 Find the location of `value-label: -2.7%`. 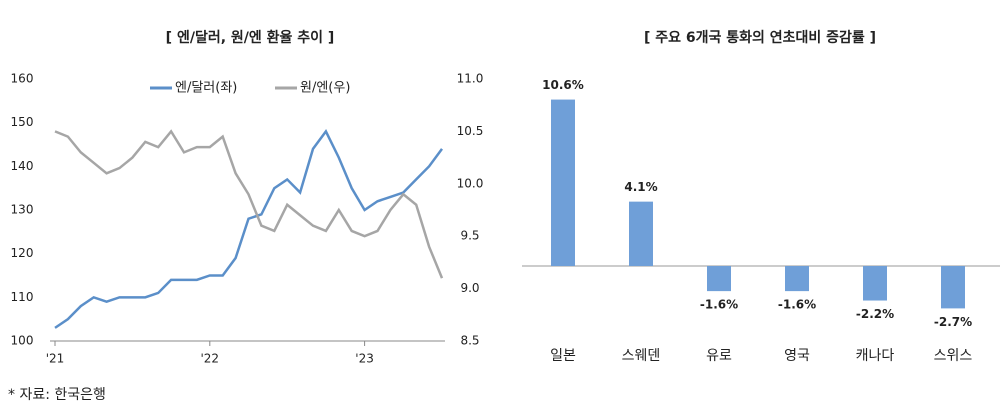

value-label: -2.7% is located at coordinates (953, 322).